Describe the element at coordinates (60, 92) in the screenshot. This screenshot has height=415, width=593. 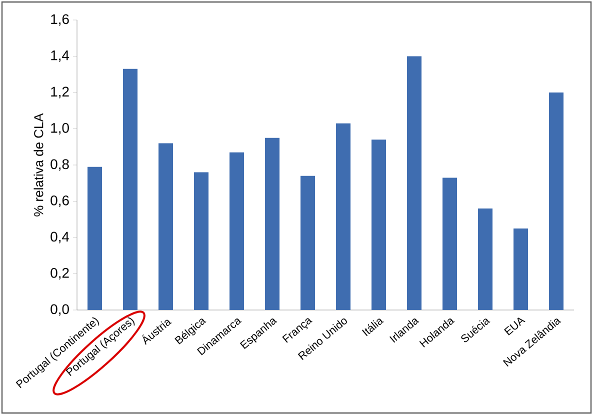
I see `y-tick-label: 1,2` at that location.